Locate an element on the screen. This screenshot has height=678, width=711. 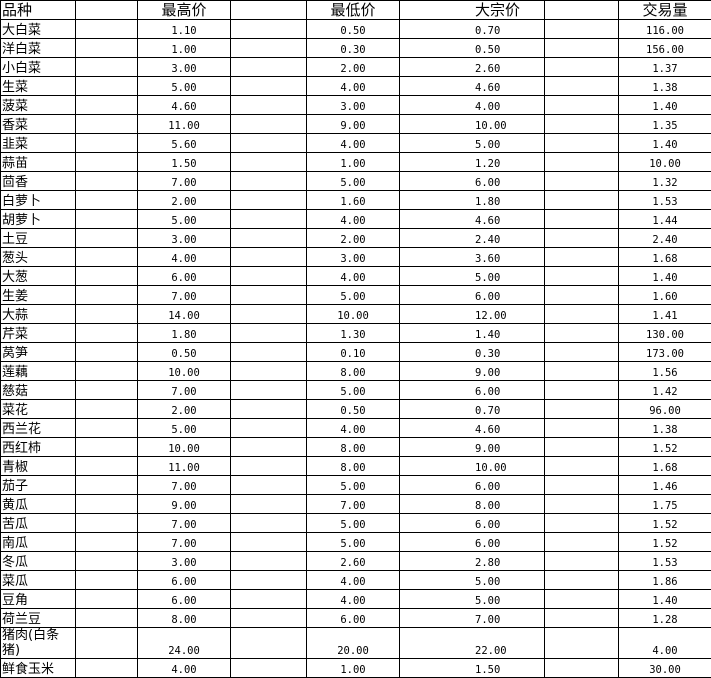
cell-volume: 1.35 is located at coordinates (665, 124).